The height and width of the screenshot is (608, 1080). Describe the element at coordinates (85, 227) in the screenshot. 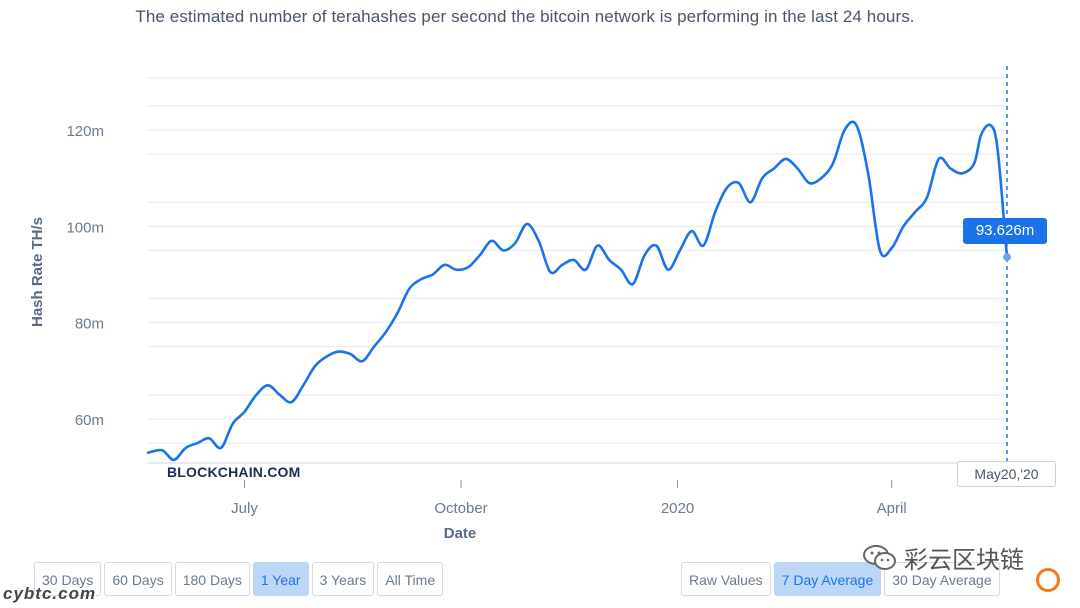

I see `y-tick-label: 100m` at that location.